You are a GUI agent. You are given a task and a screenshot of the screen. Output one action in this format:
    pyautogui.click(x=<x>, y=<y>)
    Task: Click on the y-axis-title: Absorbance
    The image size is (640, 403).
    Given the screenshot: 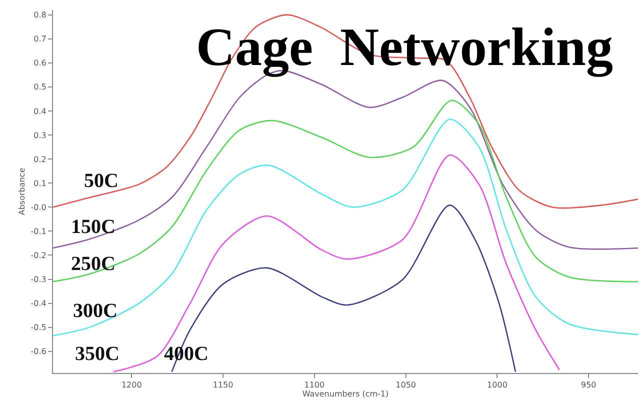 What is the action you would take?
    pyautogui.click(x=21, y=192)
    